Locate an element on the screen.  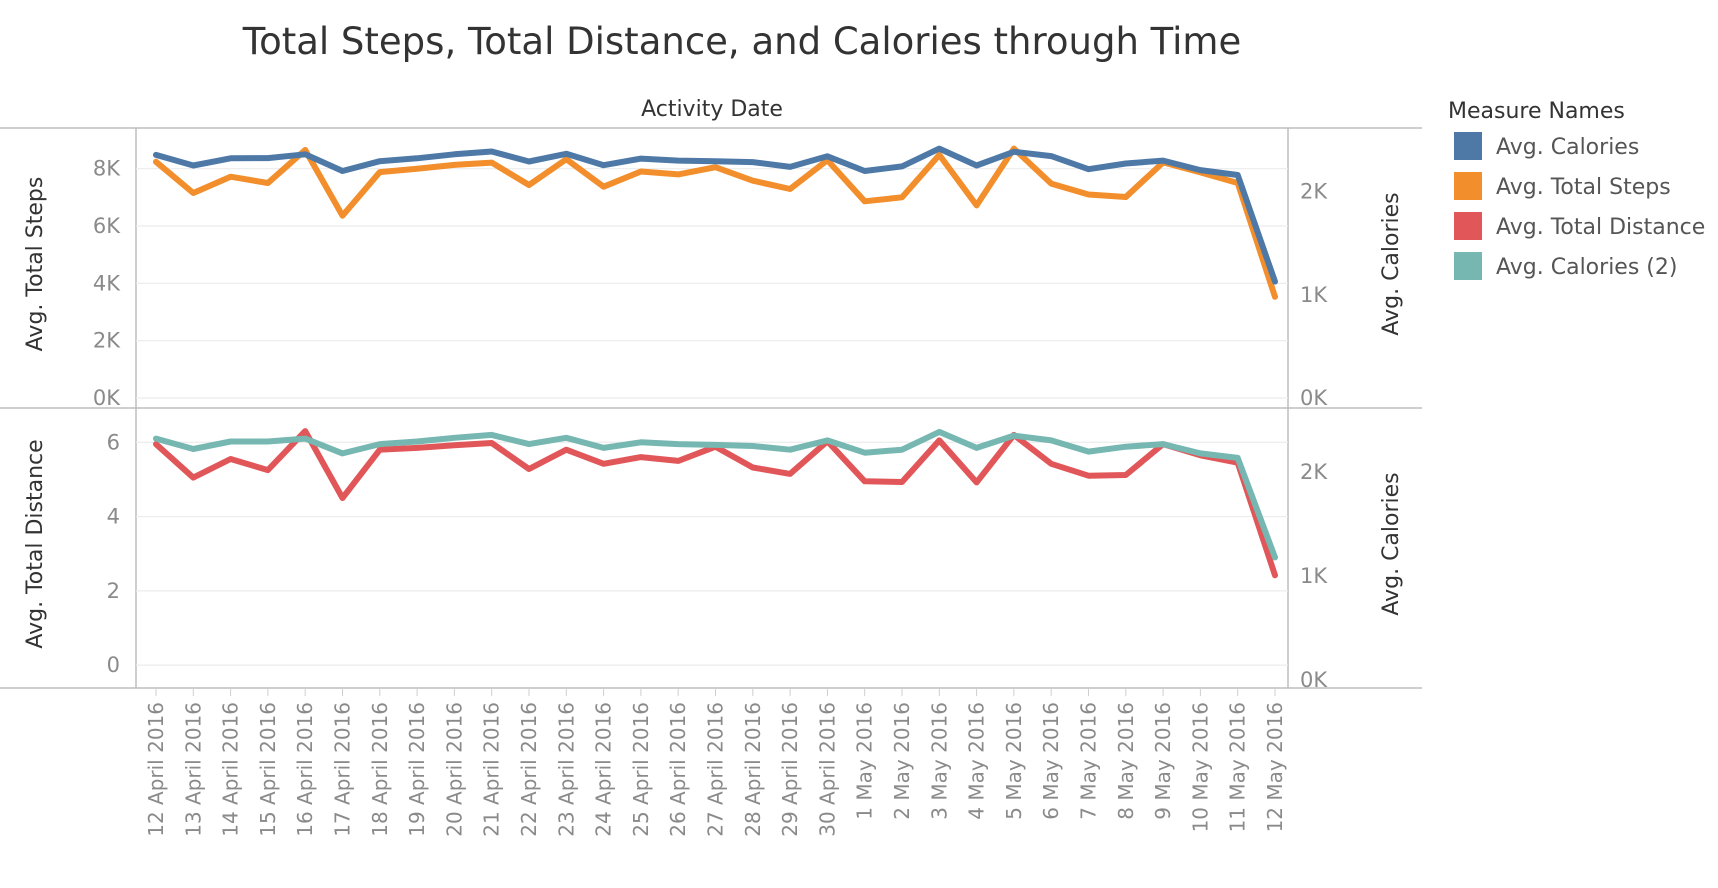
left-tick-label: 6 is located at coordinates (113, 442).